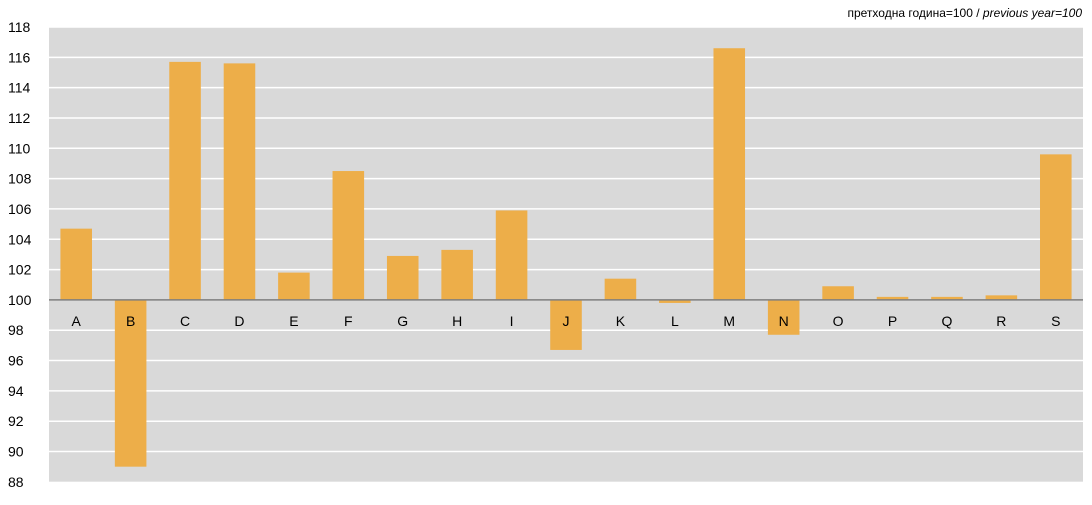 This screenshot has width=1092, height=505. What do you see at coordinates (20, 179) in the screenshot?
I see `y-tick-label: 108` at bounding box center [20, 179].